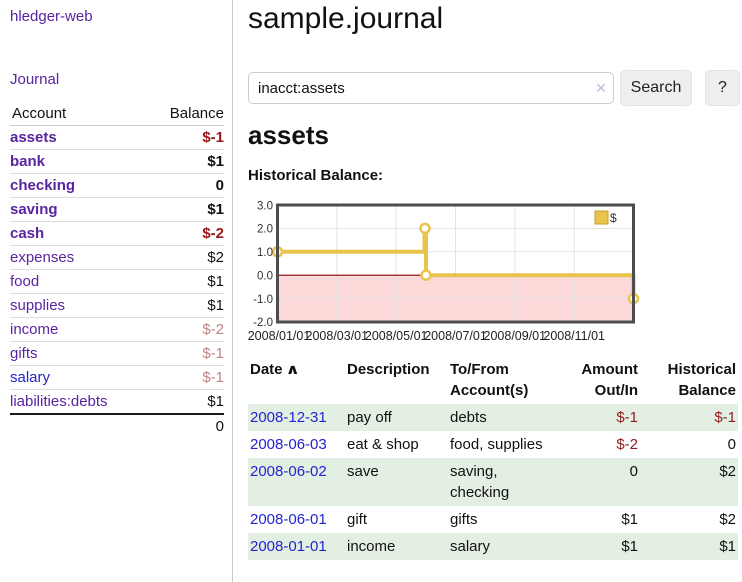 Image resolution: width=742 pixels, height=582 pixels. I want to click on account-link-gifts: gifts, so click(24, 353).